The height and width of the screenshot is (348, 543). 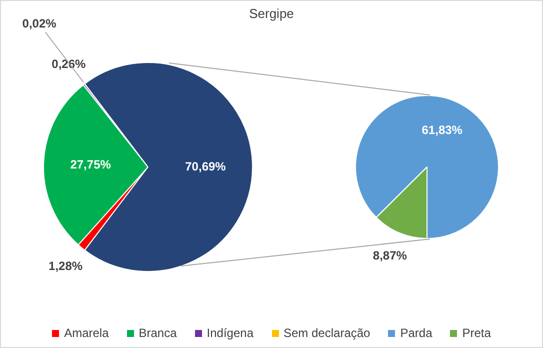 I want to click on data-label: 1,28%, so click(x=65, y=266).